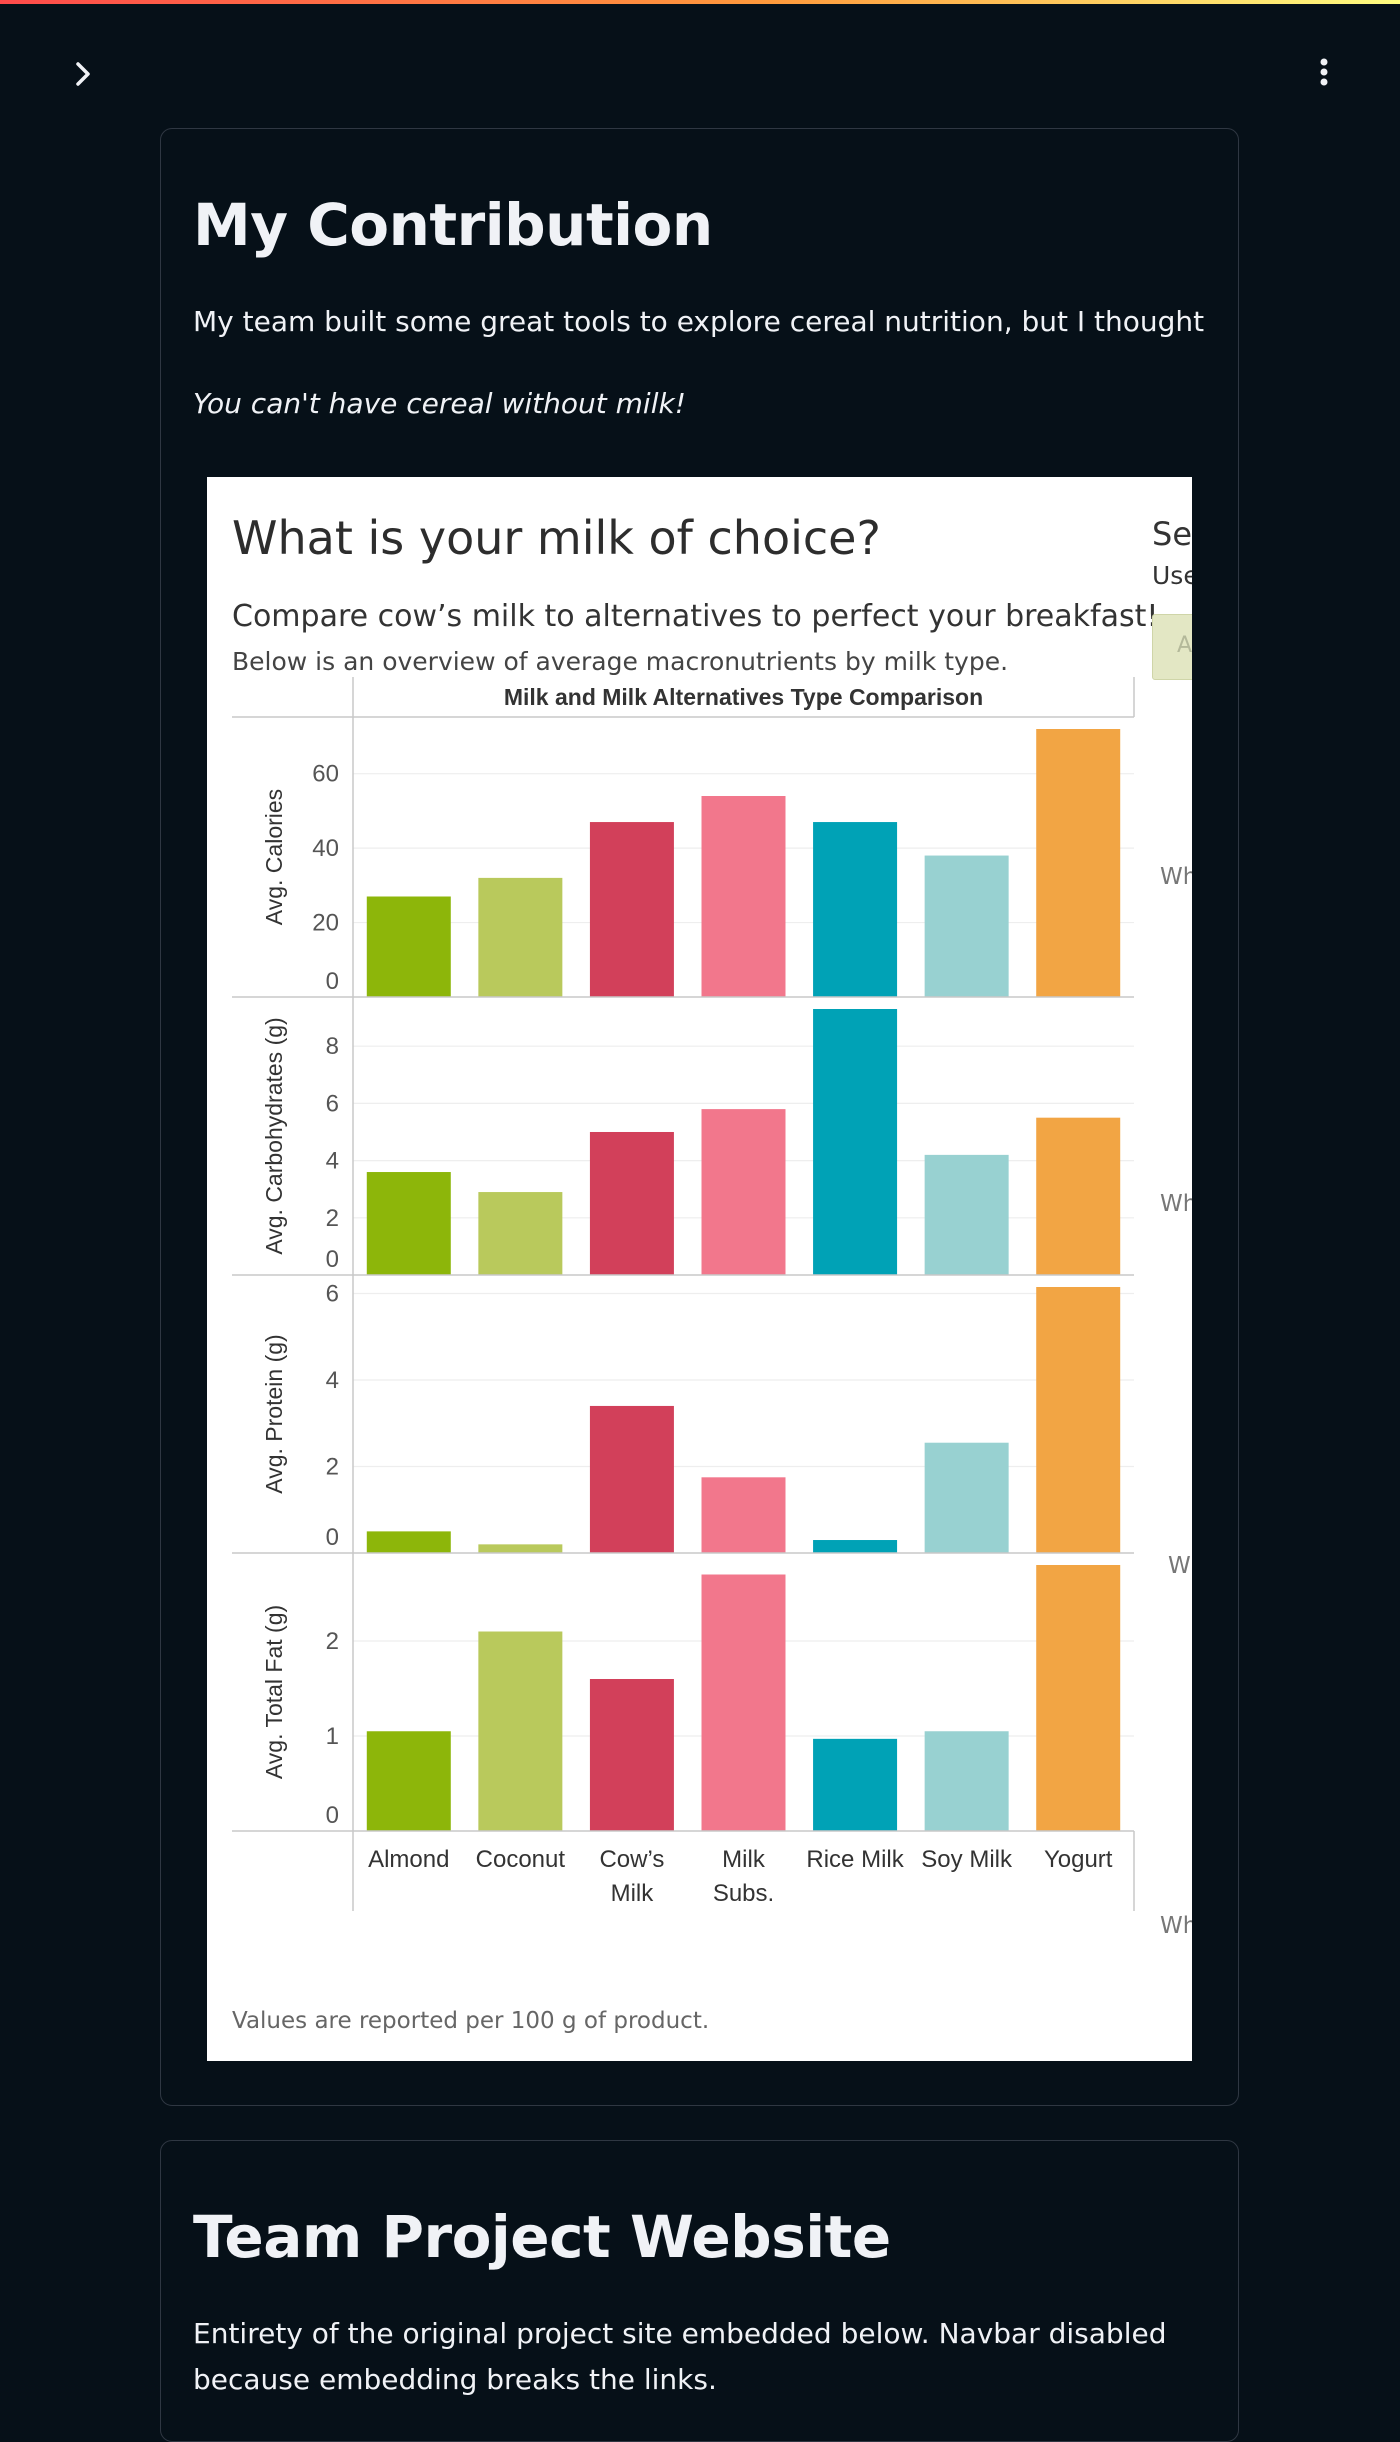 The width and height of the screenshot is (1400, 2442). What do you see at coordinates (332, 1736) in the screenshot?
I see `y-tick-label: 1` at bounding box center [332, 1736].